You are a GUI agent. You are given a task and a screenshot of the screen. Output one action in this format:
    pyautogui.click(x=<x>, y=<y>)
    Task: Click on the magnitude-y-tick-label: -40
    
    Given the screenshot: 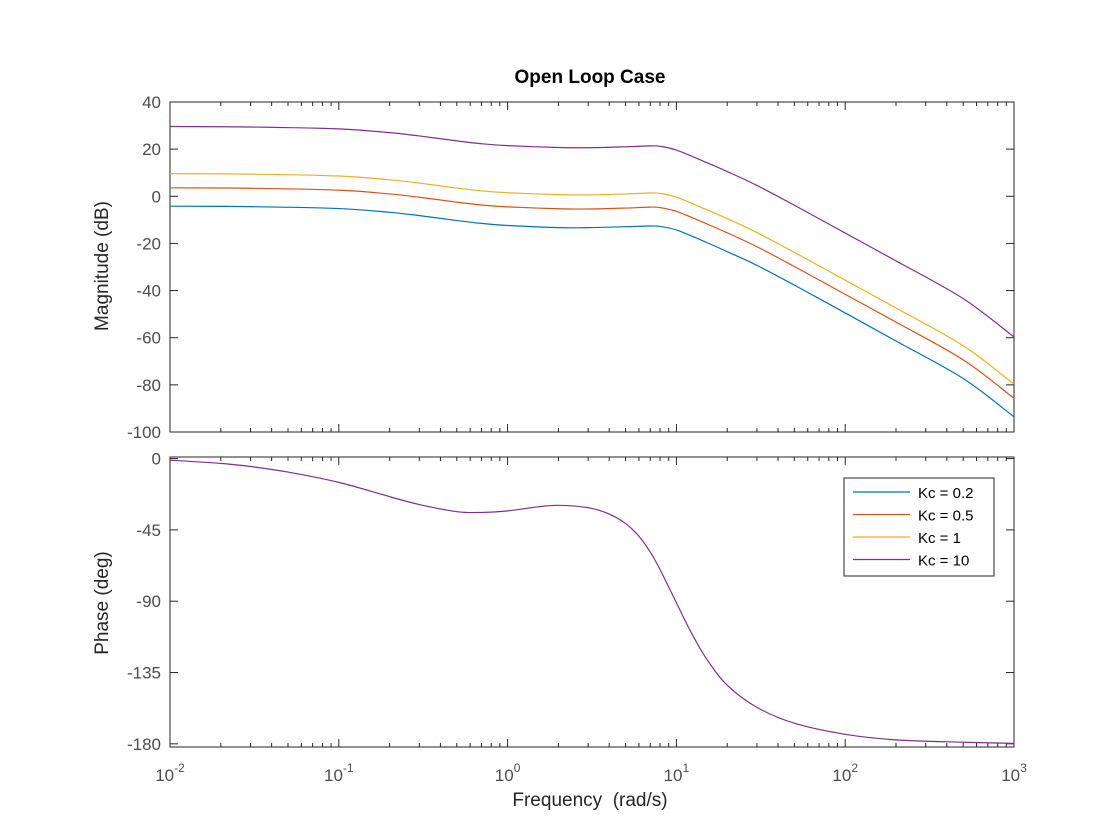 What is the action you would take?
    pyautogui.click(x=148, y=291)
    